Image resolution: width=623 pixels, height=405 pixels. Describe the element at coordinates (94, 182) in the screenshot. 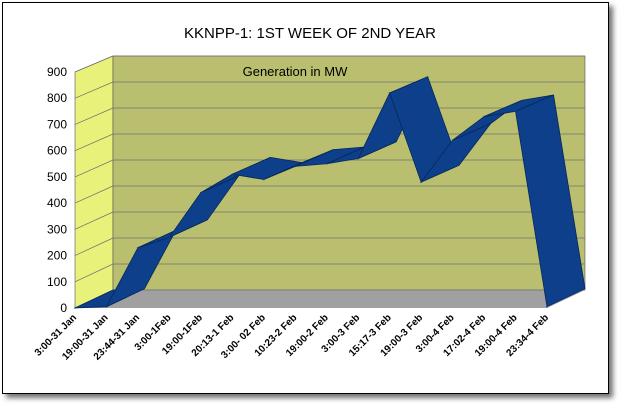

I see `chart-side-wall` at that location.